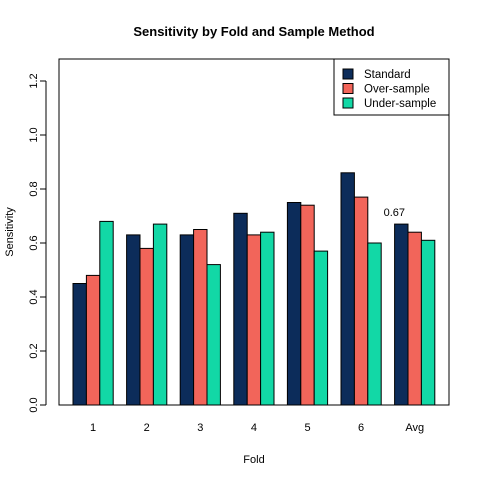 The height and width of the screenshot is (479, 478). Describe the element at coordinates (254, 428) in the screenshot. I see `x-tick-label: 4` at that location.